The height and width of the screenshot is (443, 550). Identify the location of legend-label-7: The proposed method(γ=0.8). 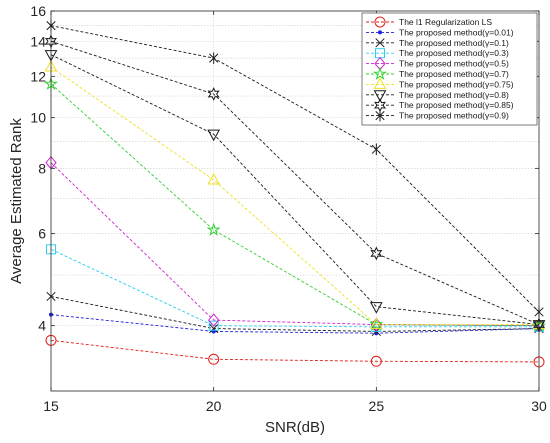
(454, 95).